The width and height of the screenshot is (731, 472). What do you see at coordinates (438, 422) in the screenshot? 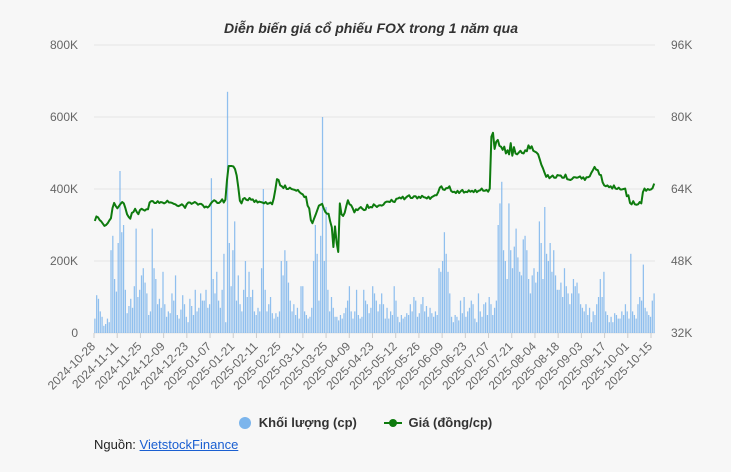
I see `legend-item-price: Giá (đồng/cp)` at bounding box center [438, 422].